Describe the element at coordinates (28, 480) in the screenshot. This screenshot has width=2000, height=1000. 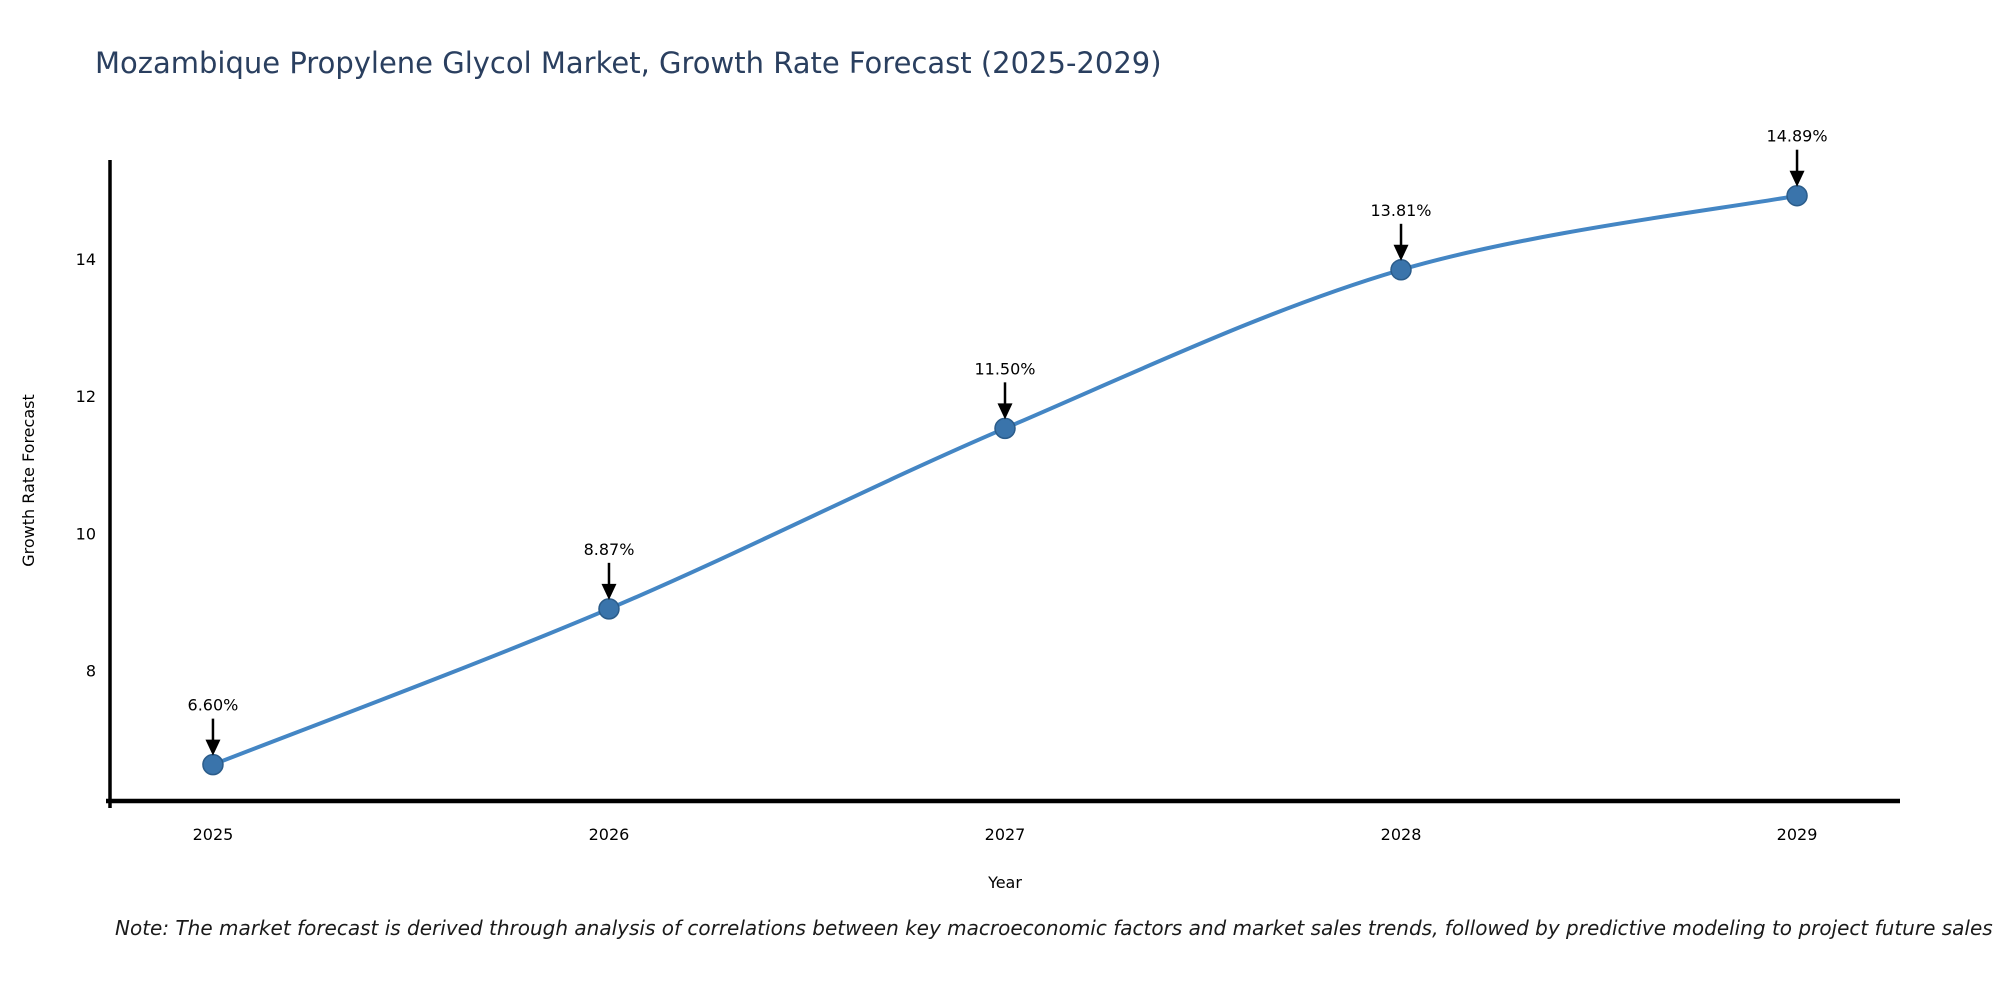
I see `y-axis-title: Growth Rate Forecast` at that location.